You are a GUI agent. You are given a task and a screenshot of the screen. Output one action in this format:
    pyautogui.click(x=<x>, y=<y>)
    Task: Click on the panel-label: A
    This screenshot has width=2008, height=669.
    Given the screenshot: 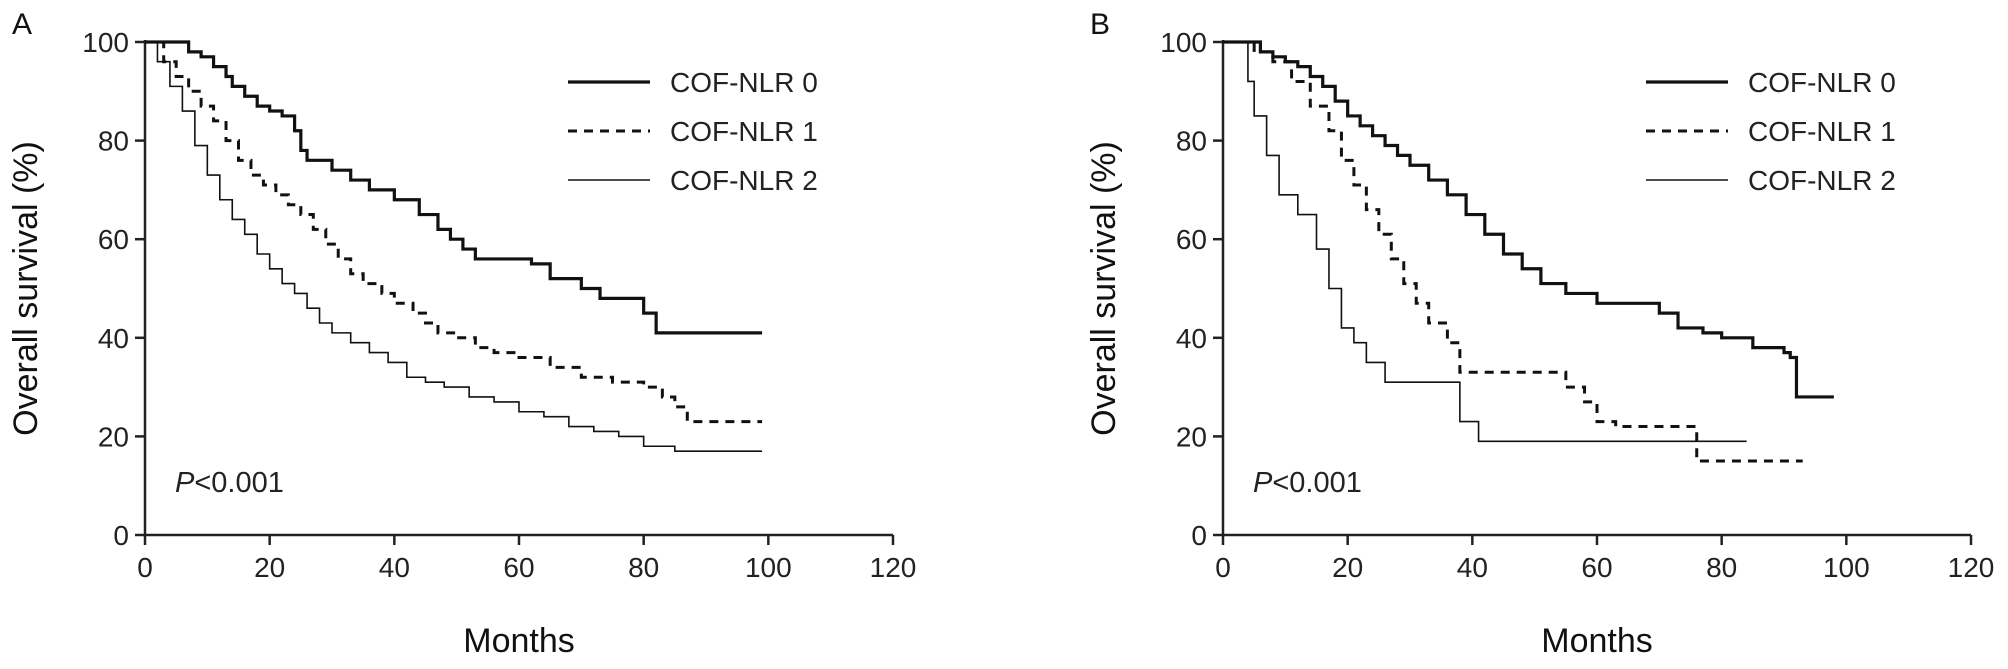 What is the action you would take?
    pyautogui.click(x=22, y=24)
    